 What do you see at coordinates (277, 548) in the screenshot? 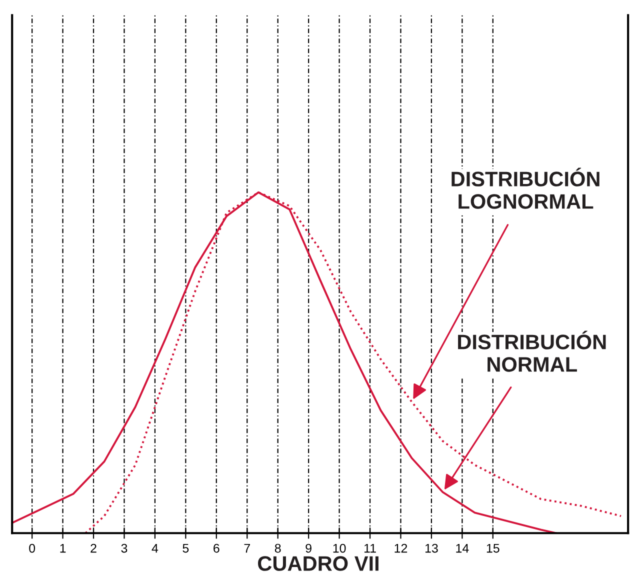
I see `x-tick-label: 8` at bounding box center [277, 548].